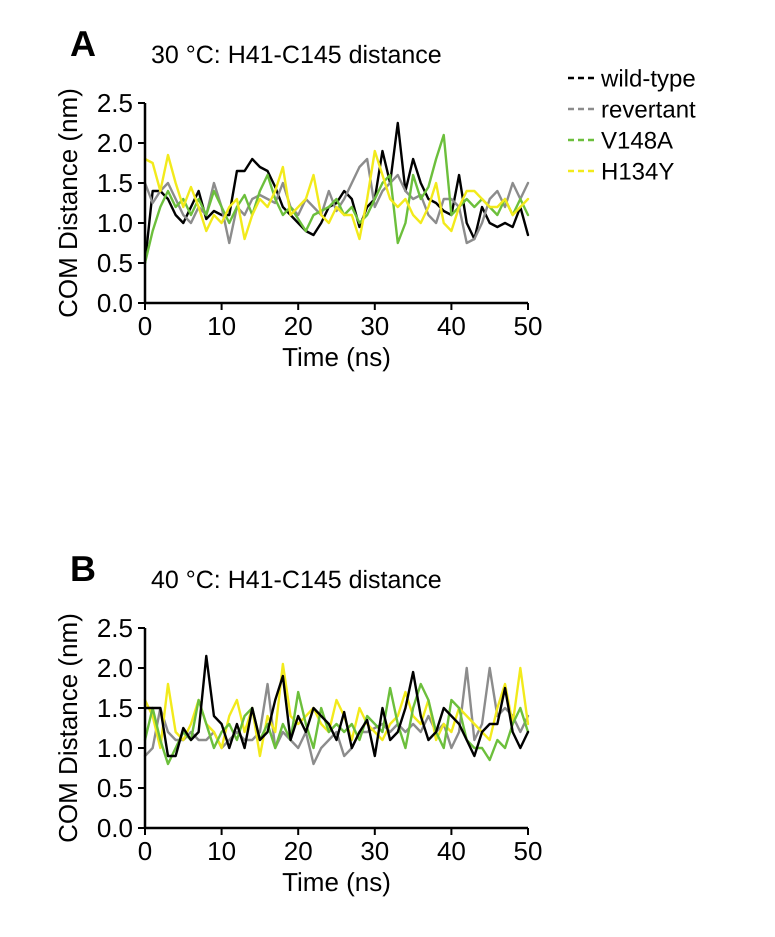 The width and height of the screenshot is (775, 937). I want to click on legend-label: wild-type, so click(648, 78).